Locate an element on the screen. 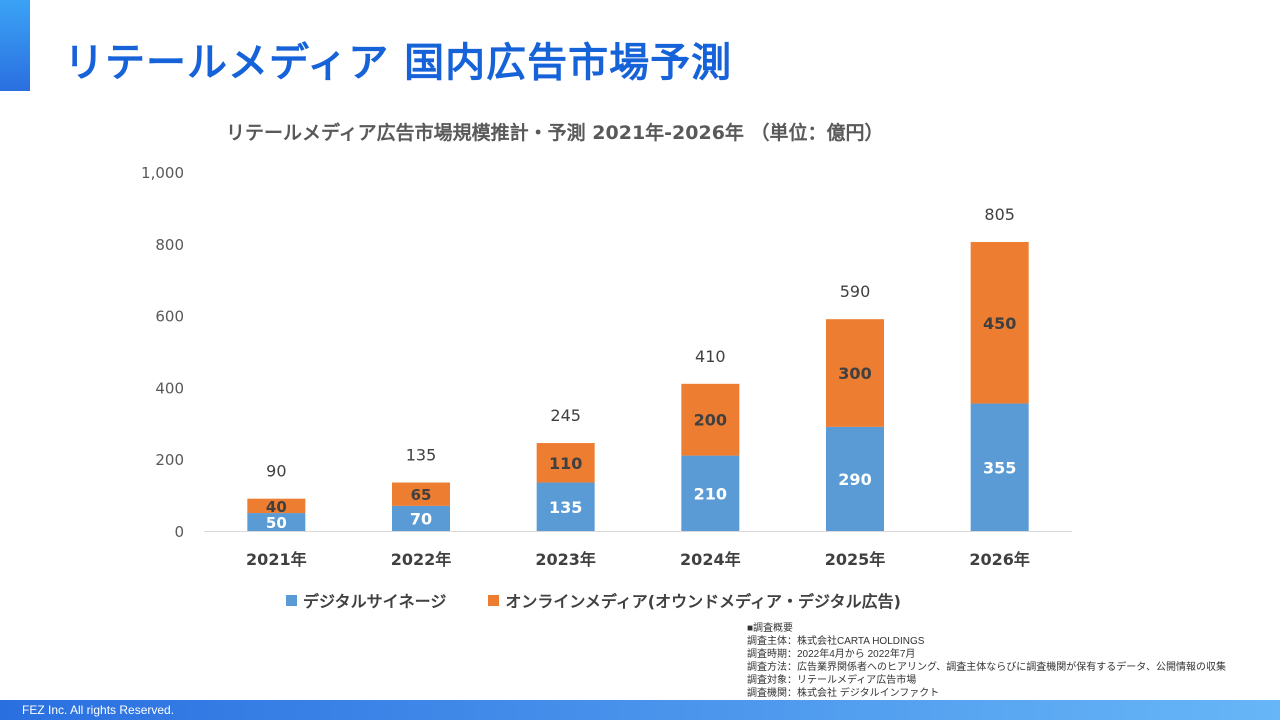 This screenshot has height=720, width=1280. data-label-digital-signage: 135 is located at coordinates (565, 507).